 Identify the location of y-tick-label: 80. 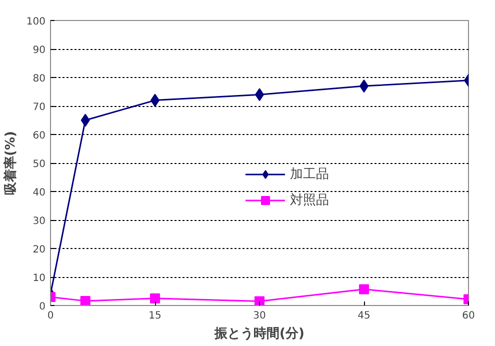
(39, 79).